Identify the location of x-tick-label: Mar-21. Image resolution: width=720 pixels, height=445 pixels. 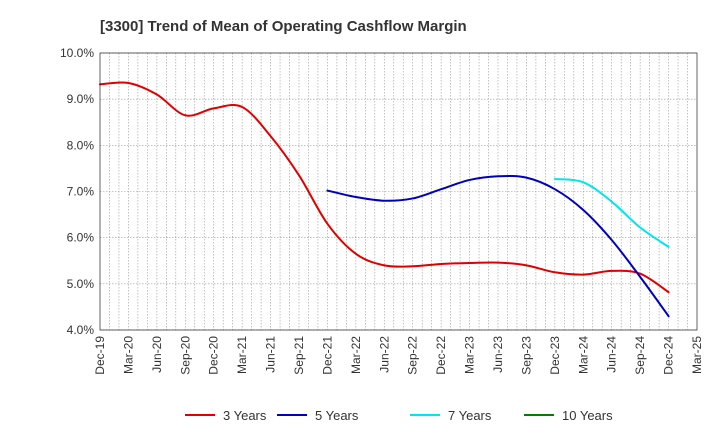
(242, 355).